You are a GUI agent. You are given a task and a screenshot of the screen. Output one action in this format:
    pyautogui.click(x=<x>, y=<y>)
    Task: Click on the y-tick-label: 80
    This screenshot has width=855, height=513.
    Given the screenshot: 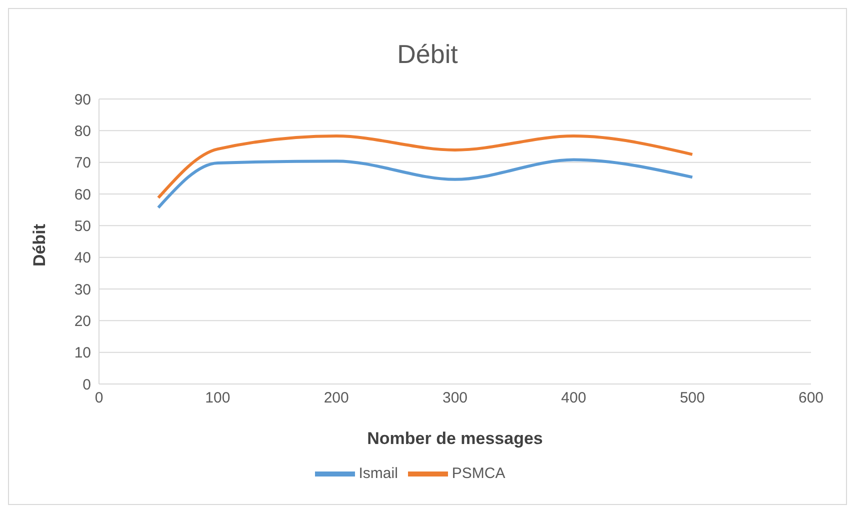 What is the action you would take?
    pyautogui.click(x=82, y=131)
    